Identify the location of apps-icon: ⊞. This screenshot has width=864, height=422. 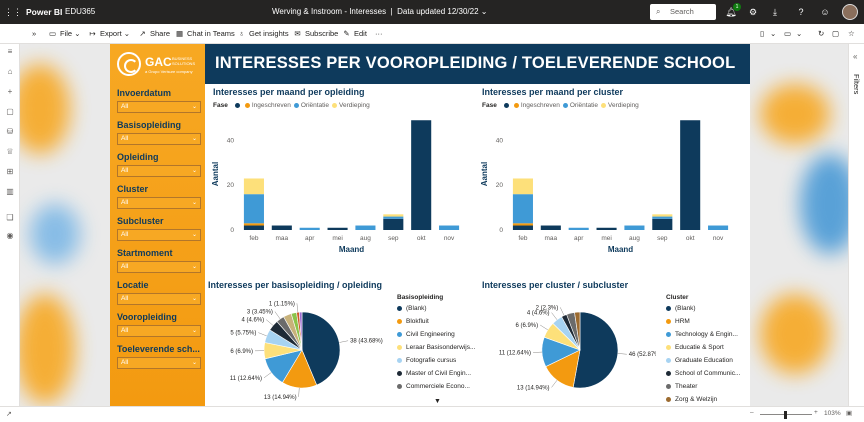
(10, 171).